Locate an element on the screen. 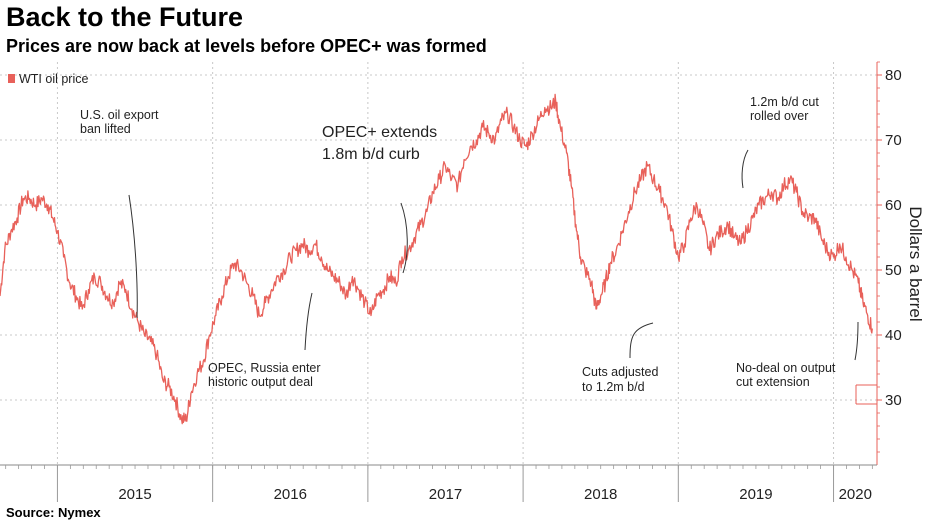 The height and width of the screenshot is (523, 930). annotation-text: historic output deal is located at coordinates (260, 382).